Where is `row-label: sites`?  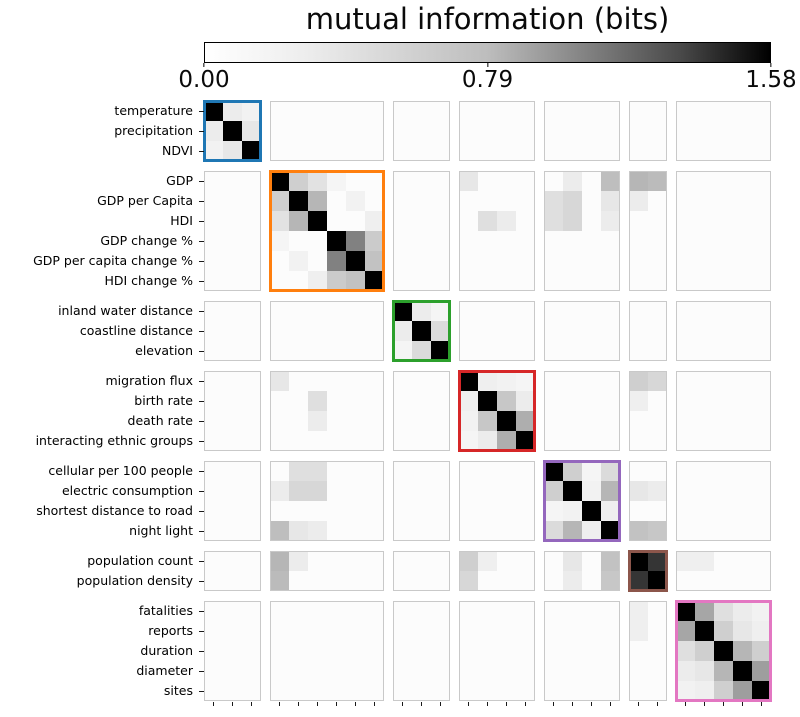 row-label: sites is located at coordinates (102, 691).